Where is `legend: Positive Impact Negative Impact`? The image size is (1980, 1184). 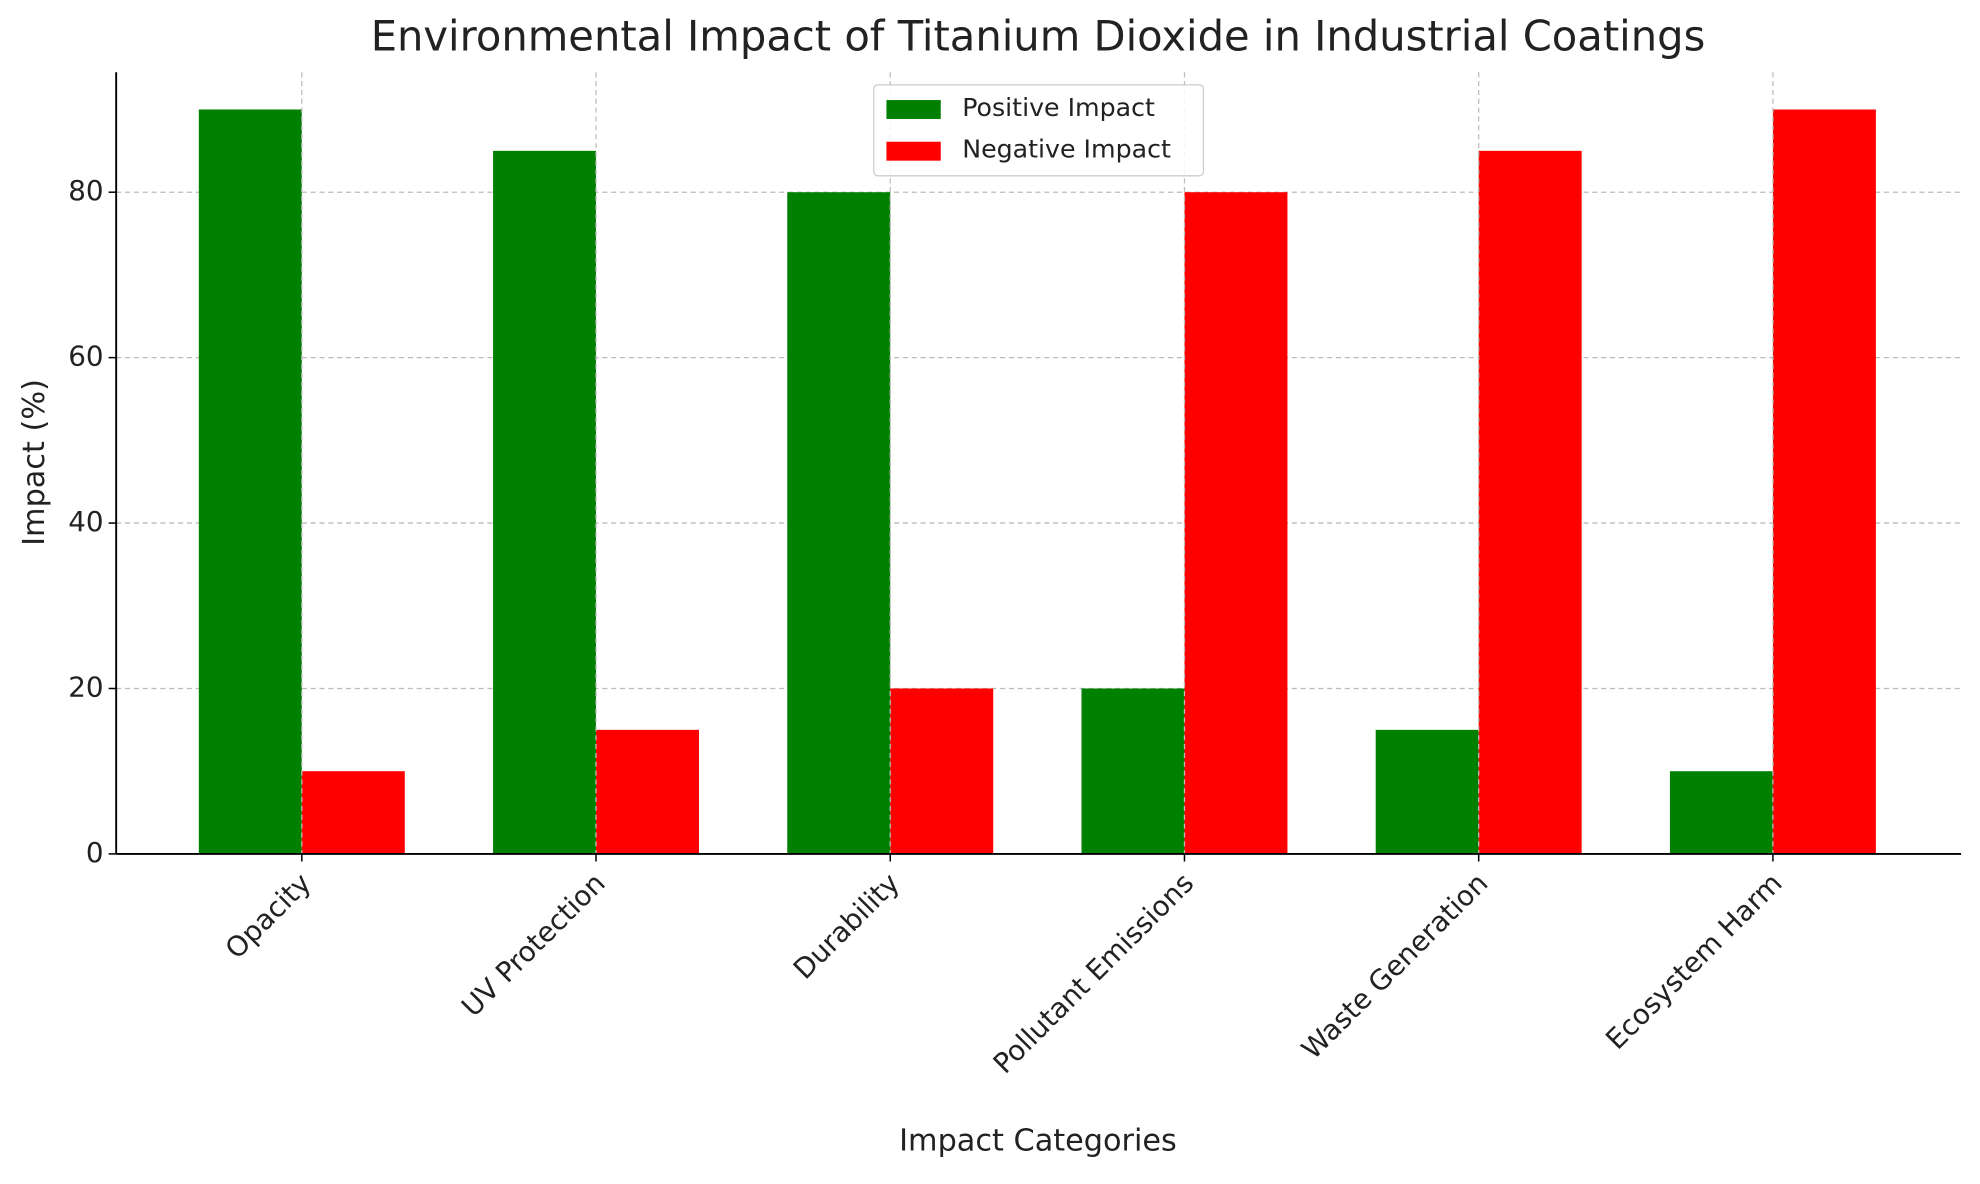
legend: Positive Impact Negative Impact is located at coordinates (1039, 130).